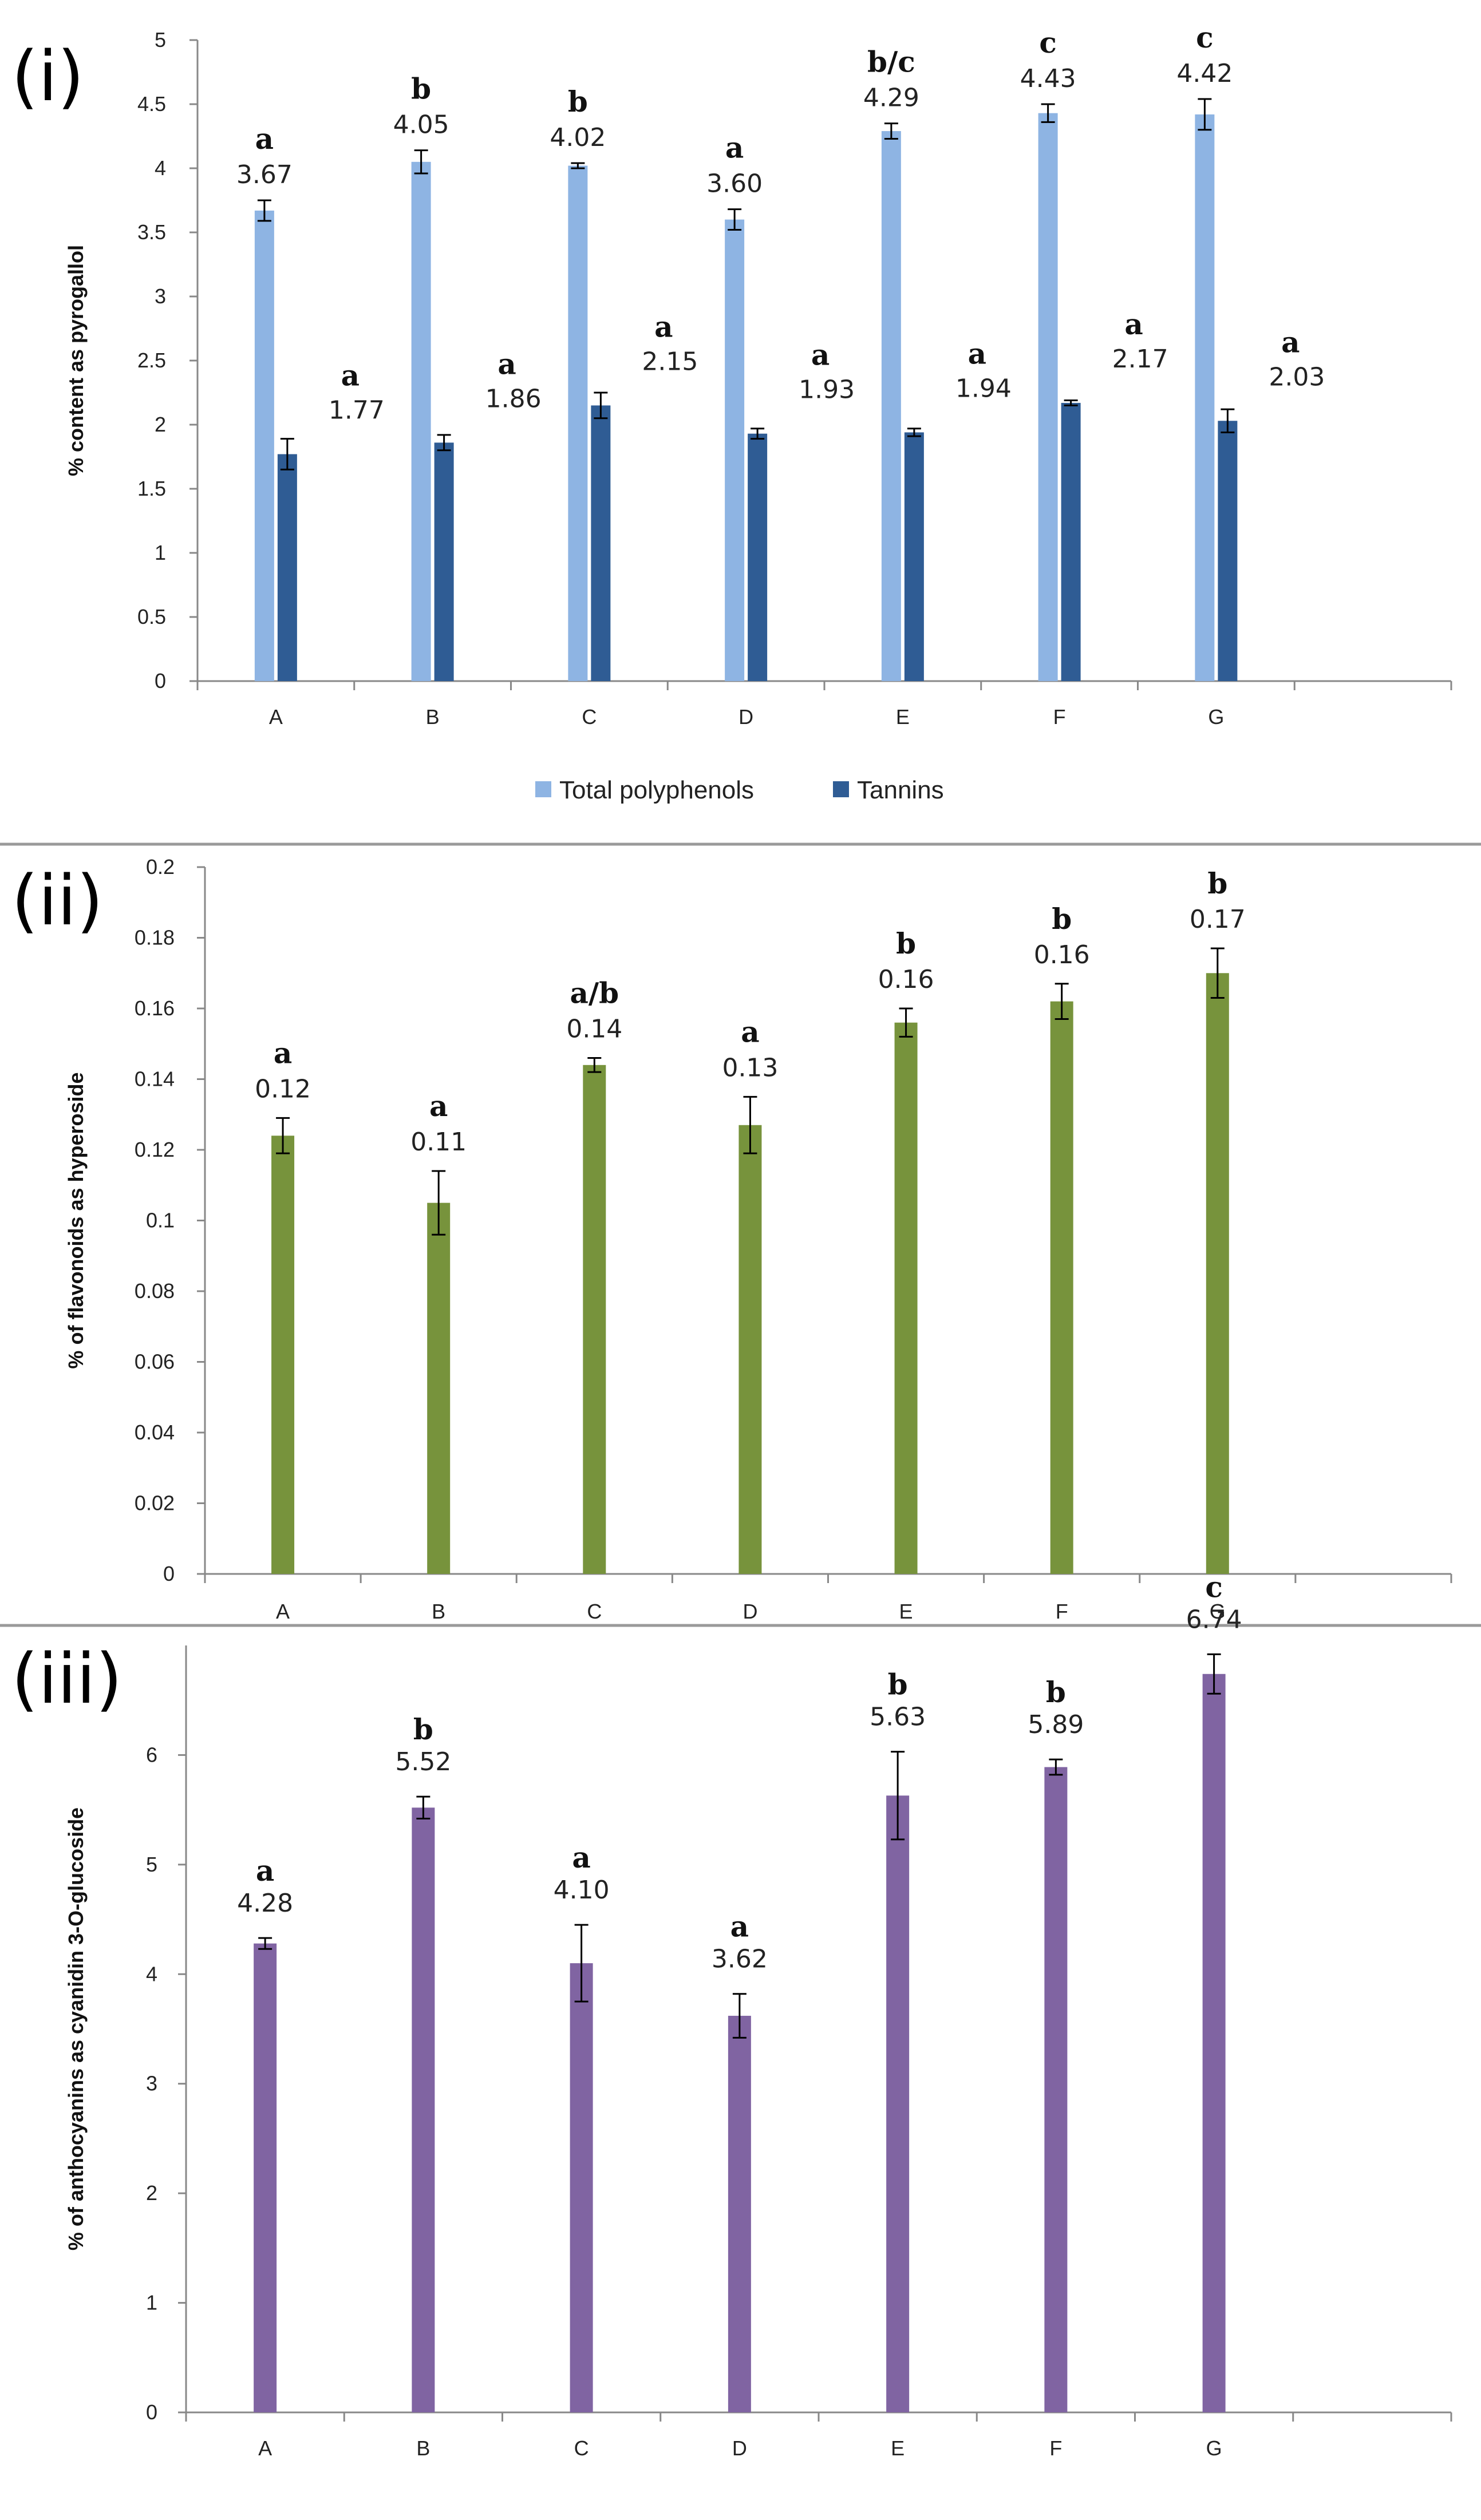  Describe the element at coordinates (160, 296) in the screenshot. I see `y-tick-label: 3` at that location.